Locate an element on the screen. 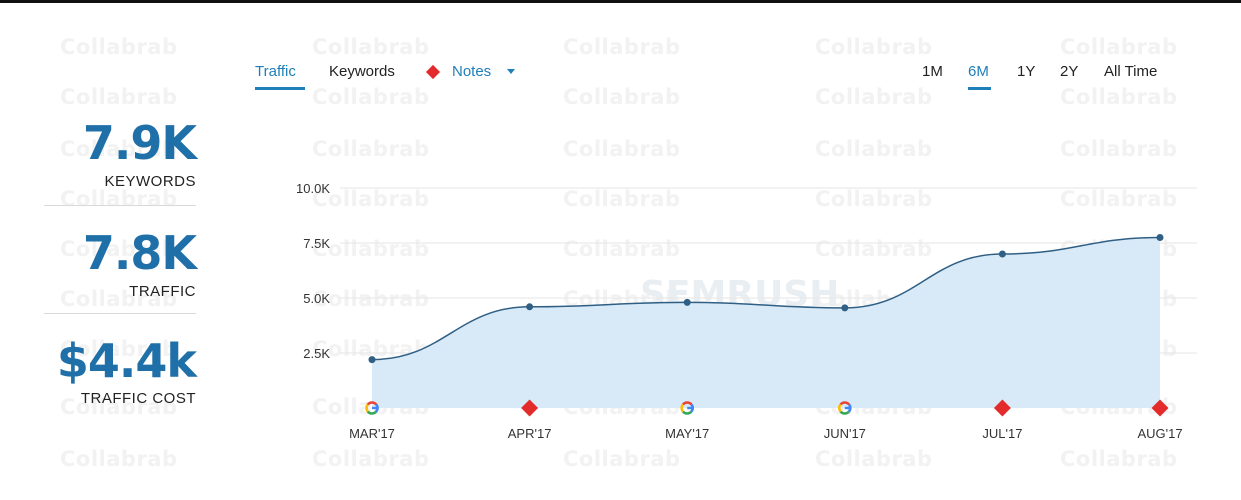  y-tick-label: 2.5K is located at coordinates (316, 353).